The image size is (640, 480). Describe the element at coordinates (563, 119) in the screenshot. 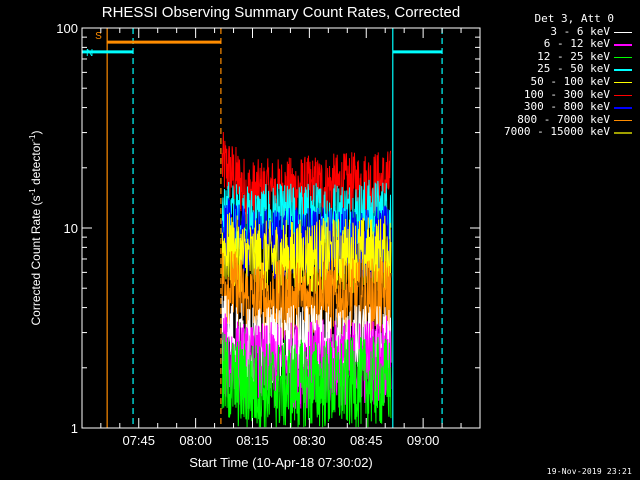

I see `legend-label: 800 - 7000 keV` at that location.